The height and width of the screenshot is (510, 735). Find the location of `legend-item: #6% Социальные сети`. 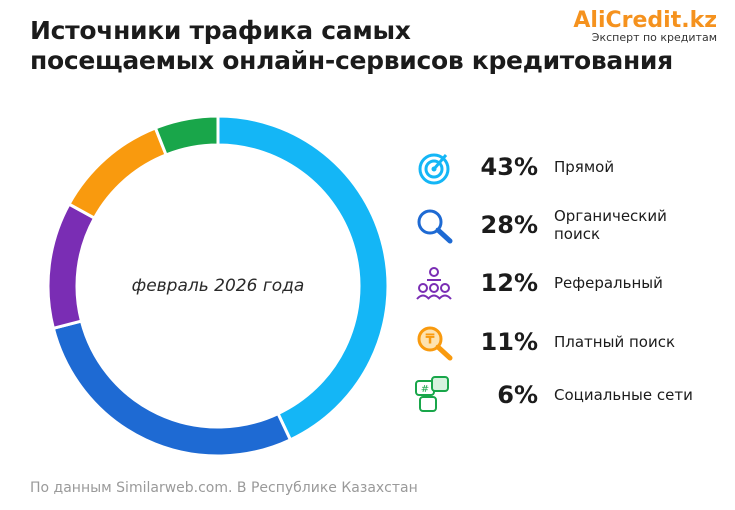

legend-item: #6% Социальные сети is located at coordinates (552, 395).